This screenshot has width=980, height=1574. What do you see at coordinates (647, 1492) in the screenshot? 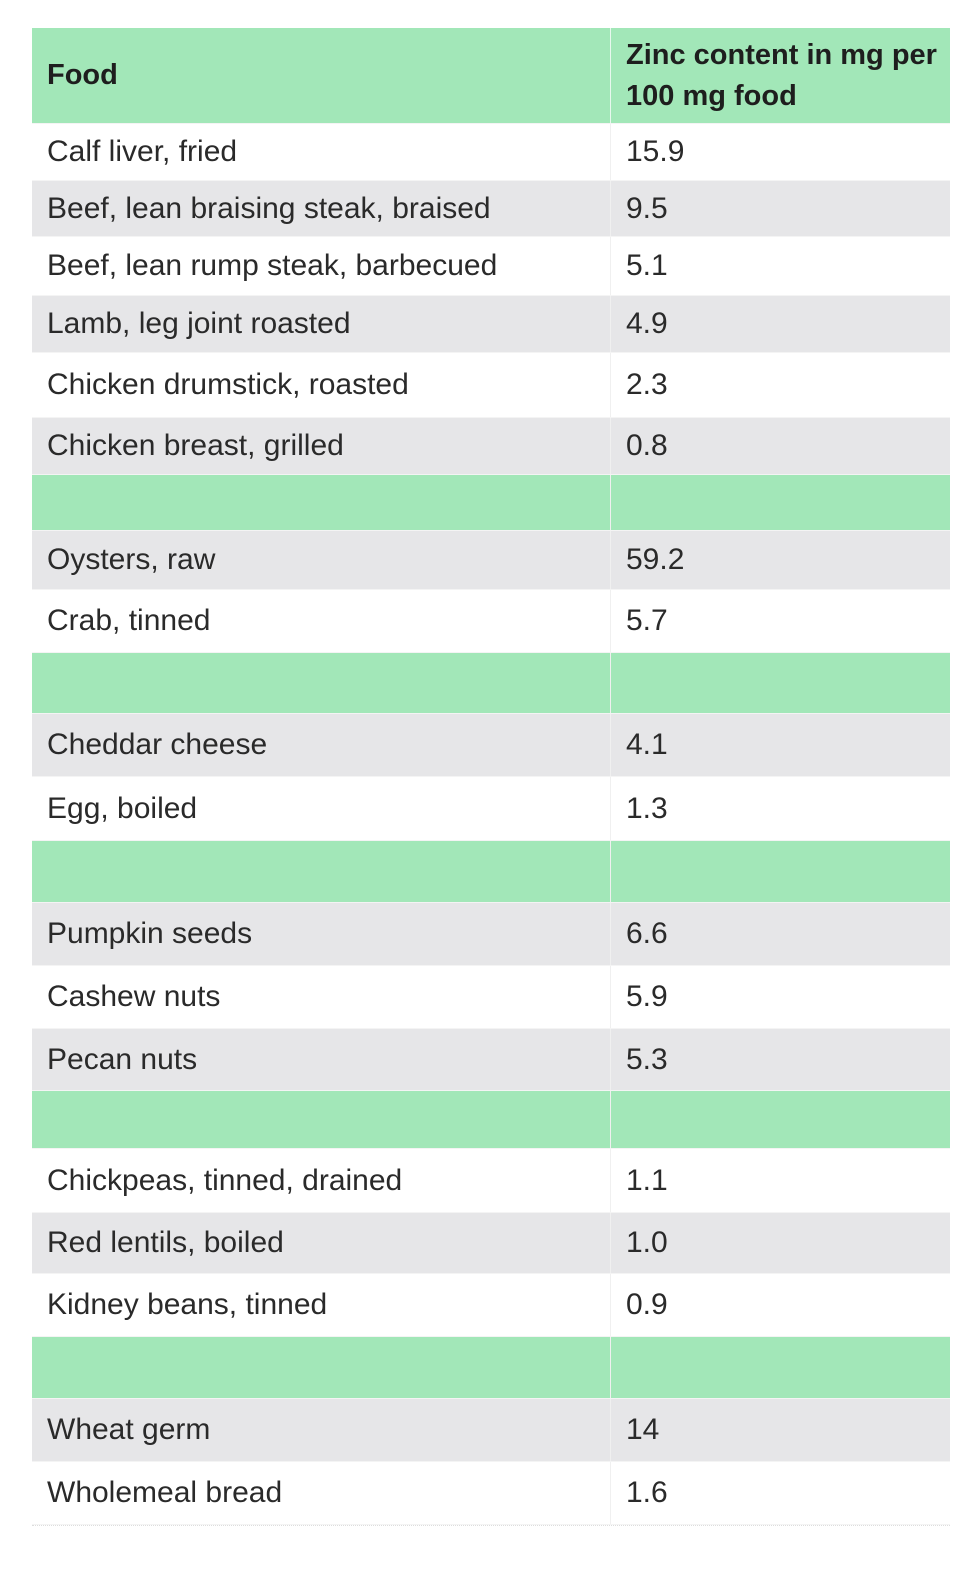
I see `zinc-cell: 1.6` at bounding box center [647, 1492].